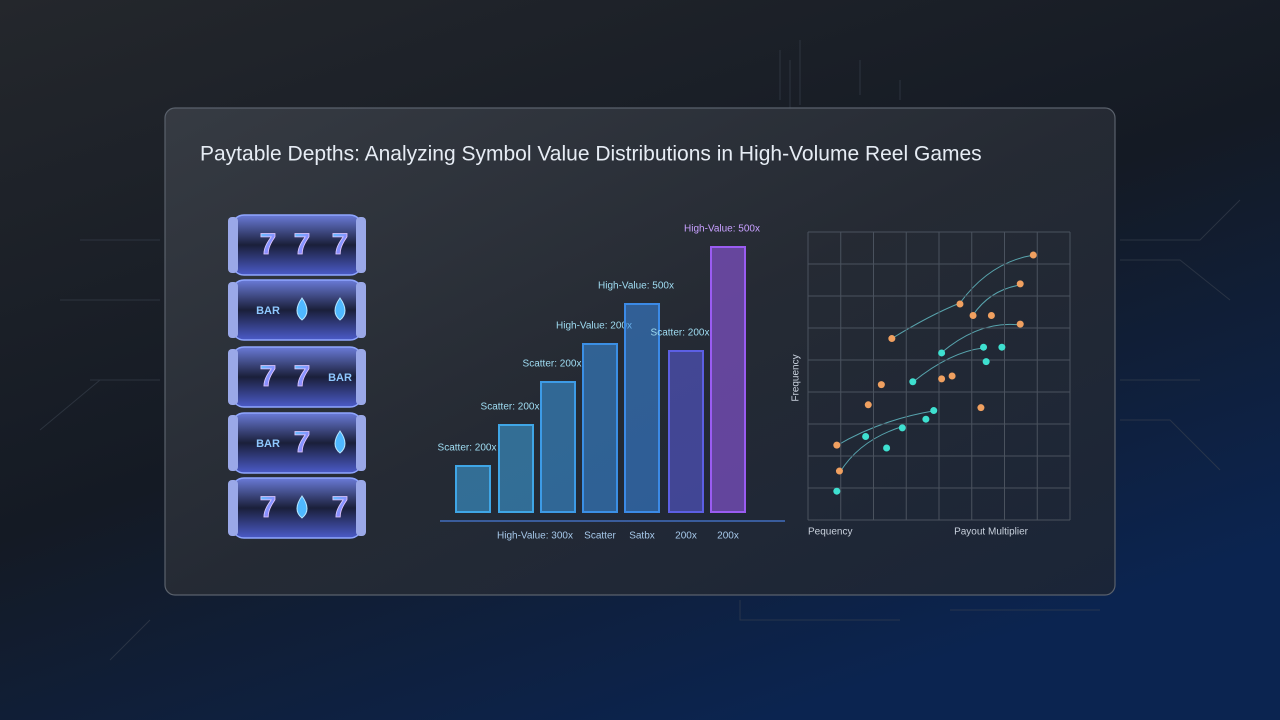 This screenshot has width=1280, height=720. I want to click on y-axis-label: Frequency, so click(796, 377).